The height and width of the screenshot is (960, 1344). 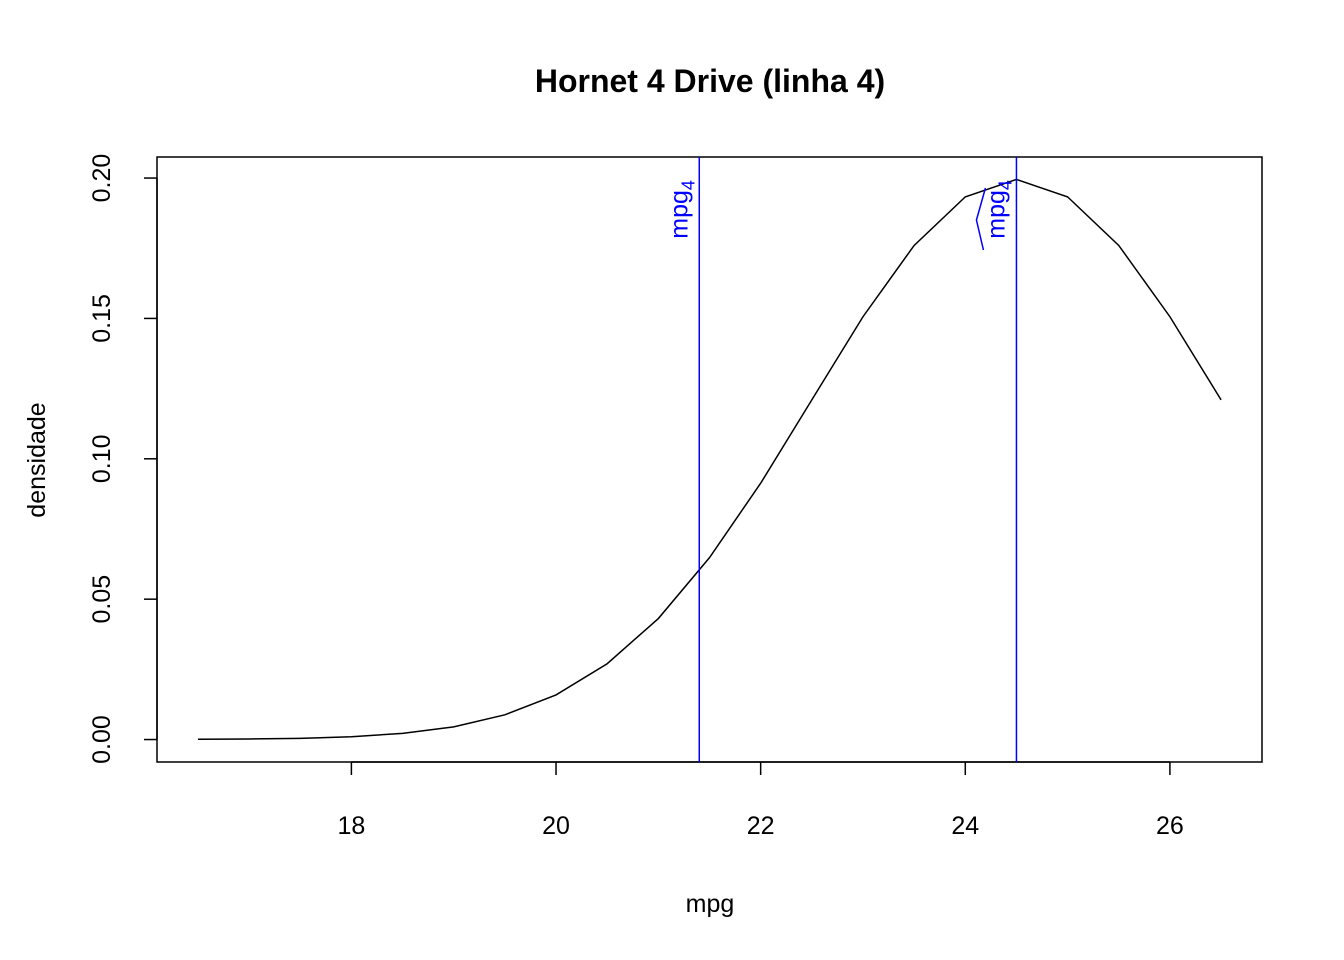 What do you see at coordinates (102, 318) in the screenshot?
I see `y-tick-label: 0.15` at bounding box center [102, 318].